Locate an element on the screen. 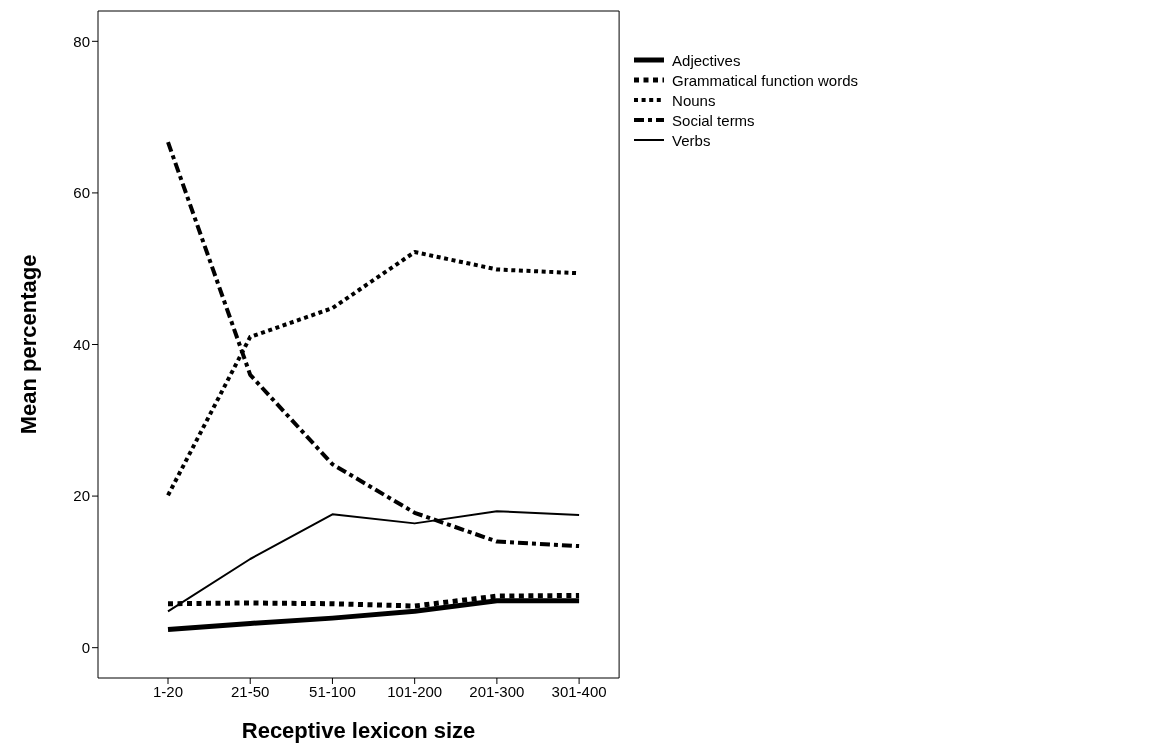 The height and width of the screenshot is (752, 1162). y-tick-label: 20 is located at coordinates (81, 496).